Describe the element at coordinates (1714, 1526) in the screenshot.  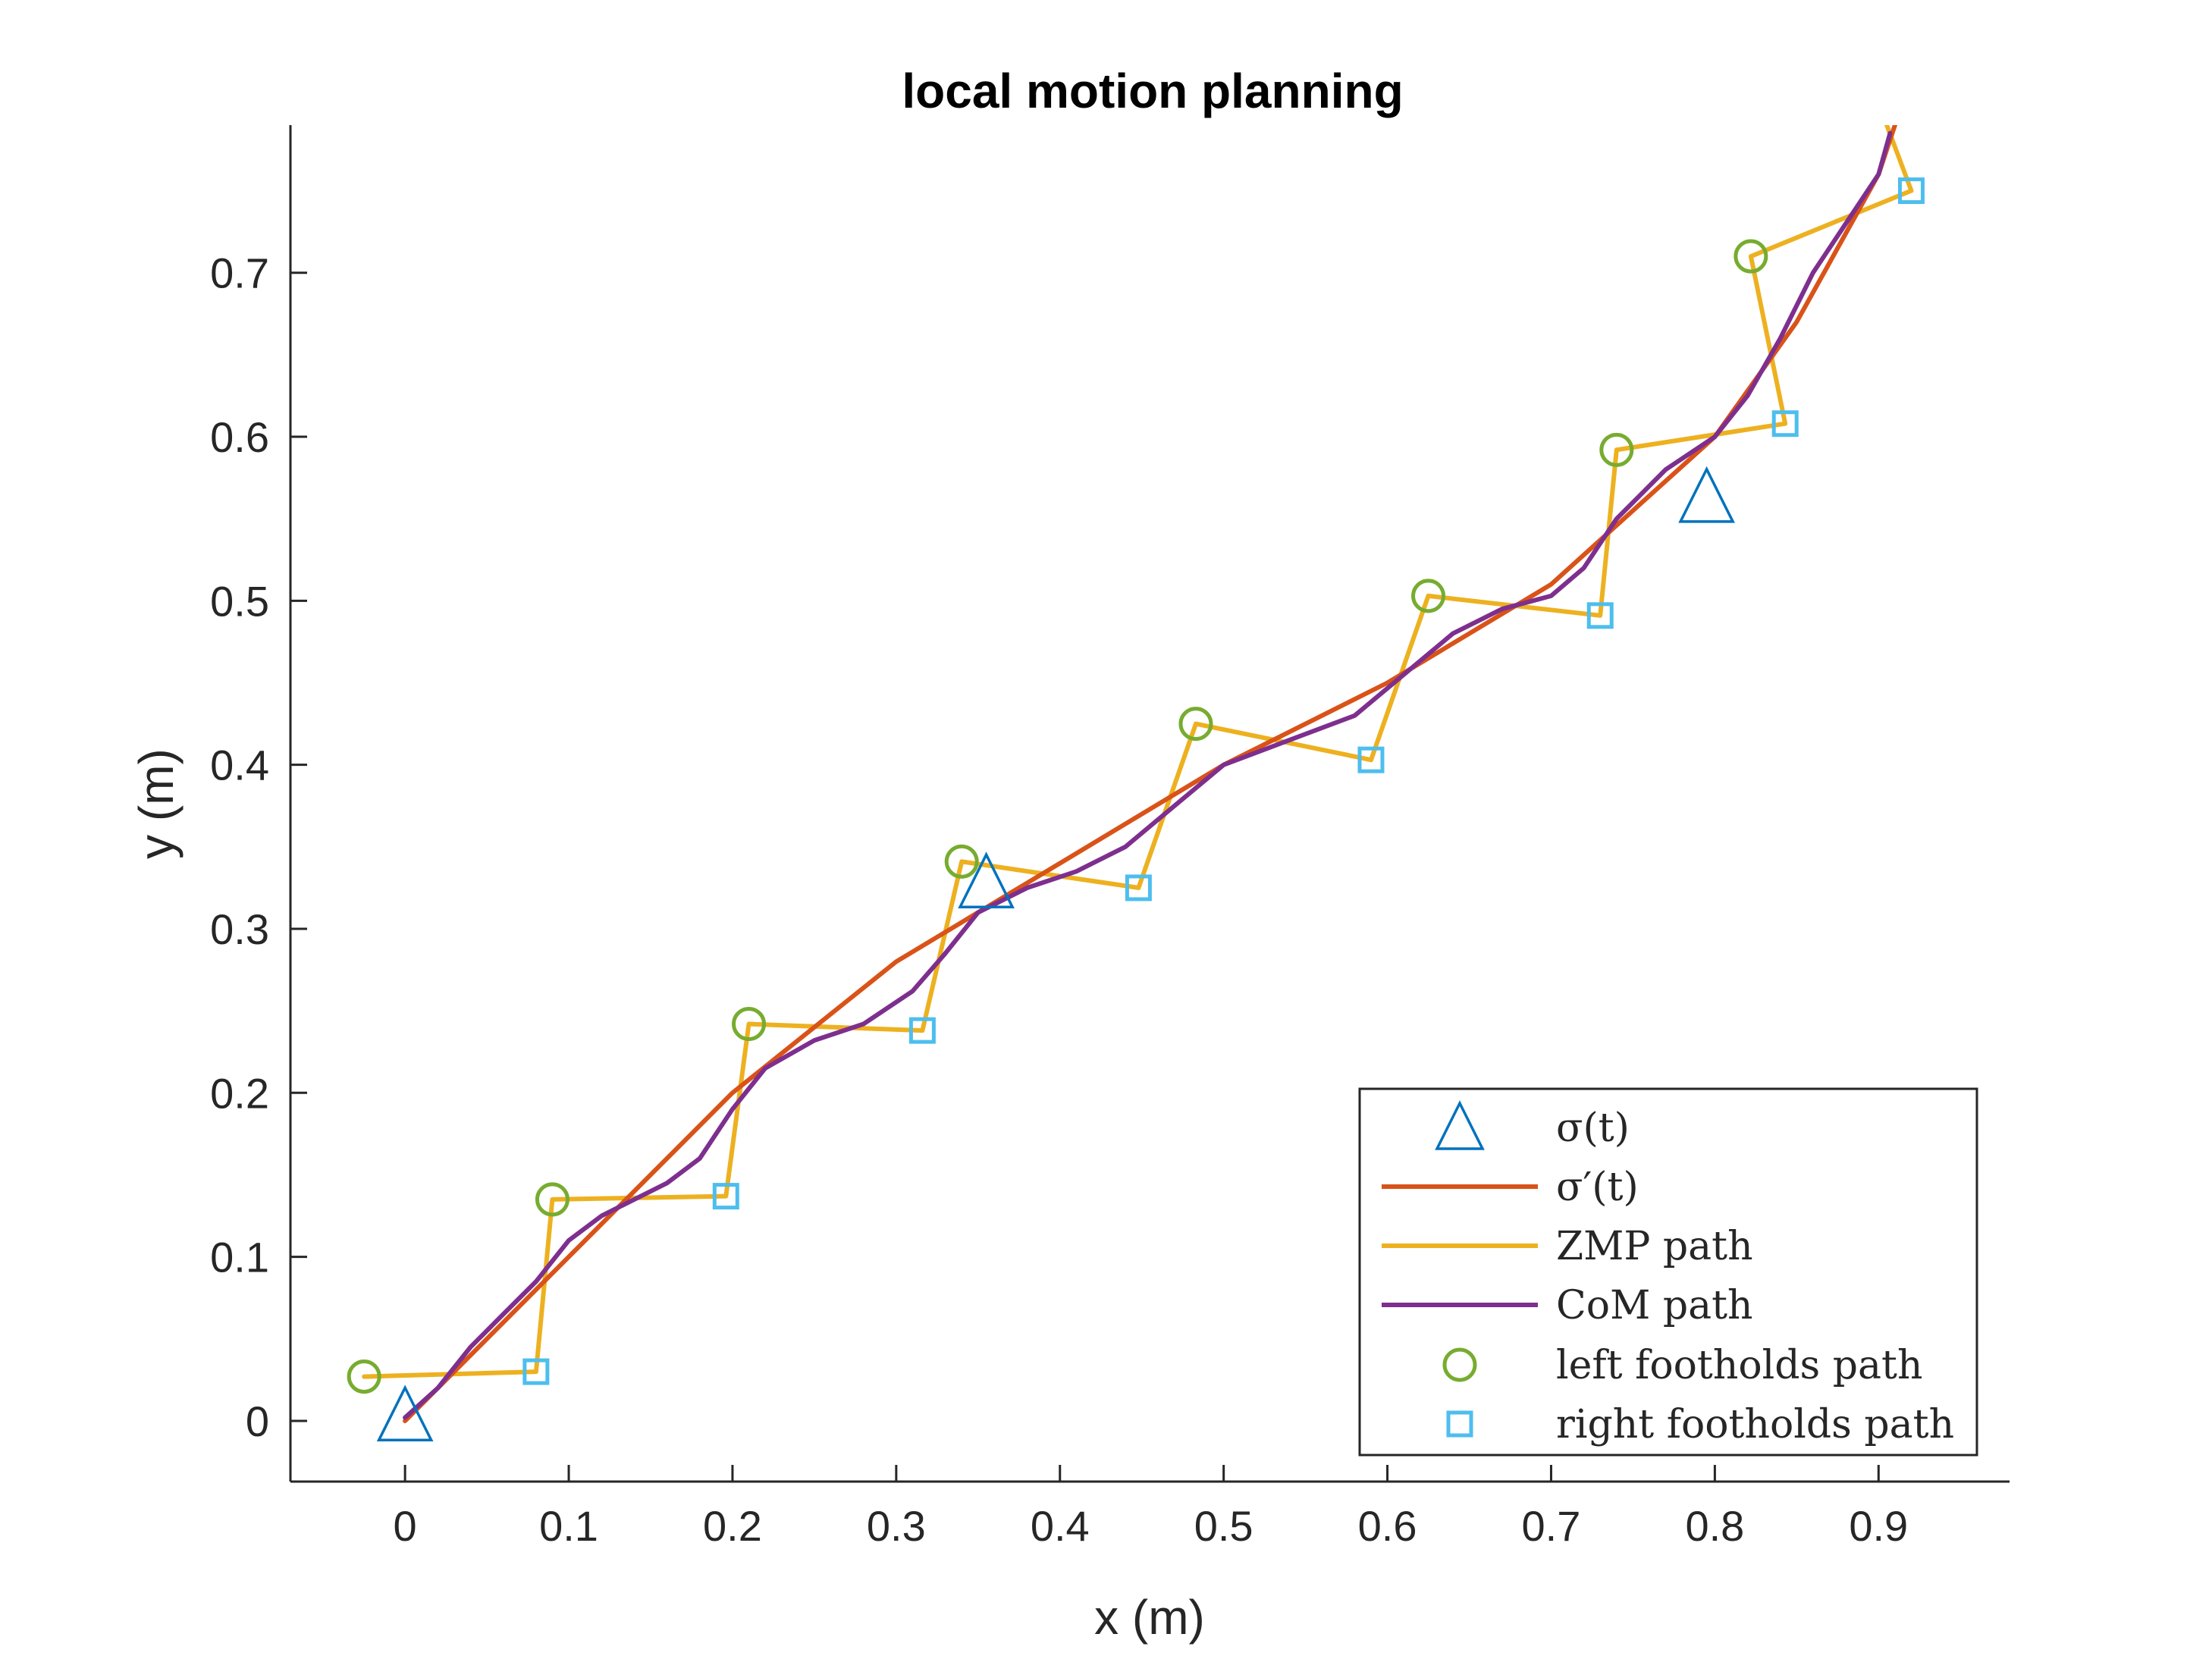
I see `x-tick-label: 0.8` at that location.